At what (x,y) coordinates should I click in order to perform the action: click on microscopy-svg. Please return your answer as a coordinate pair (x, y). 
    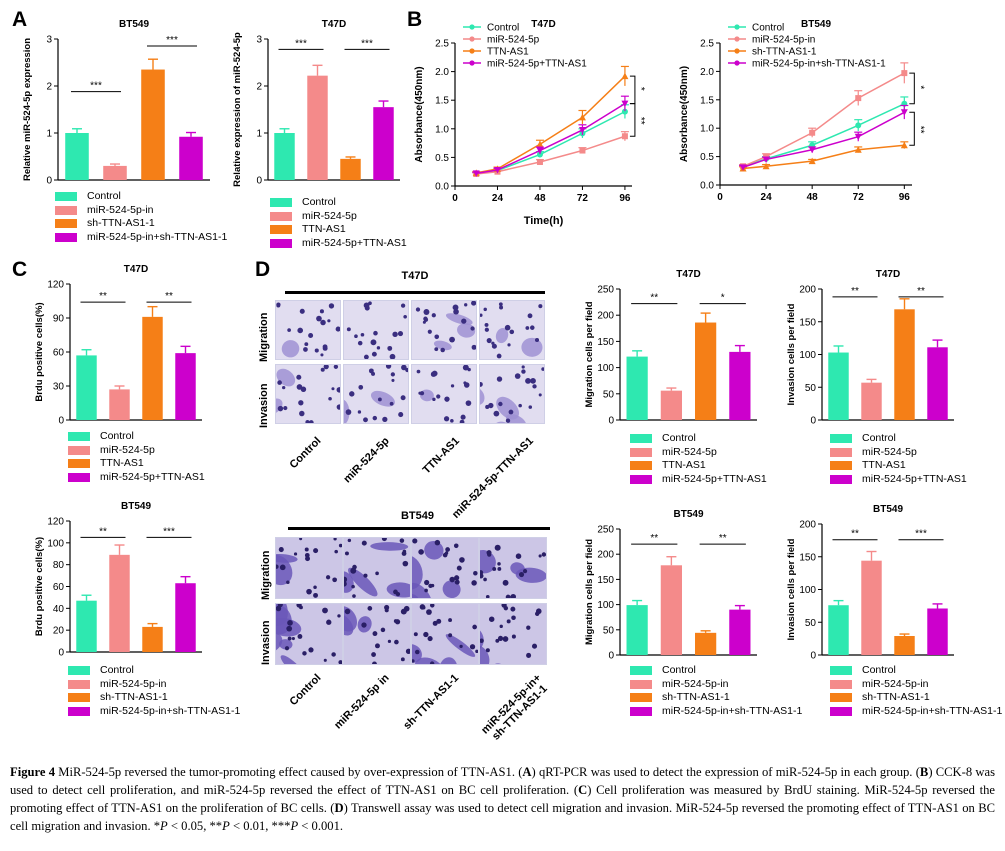
    Looking at the image, I should click on (444, 394).